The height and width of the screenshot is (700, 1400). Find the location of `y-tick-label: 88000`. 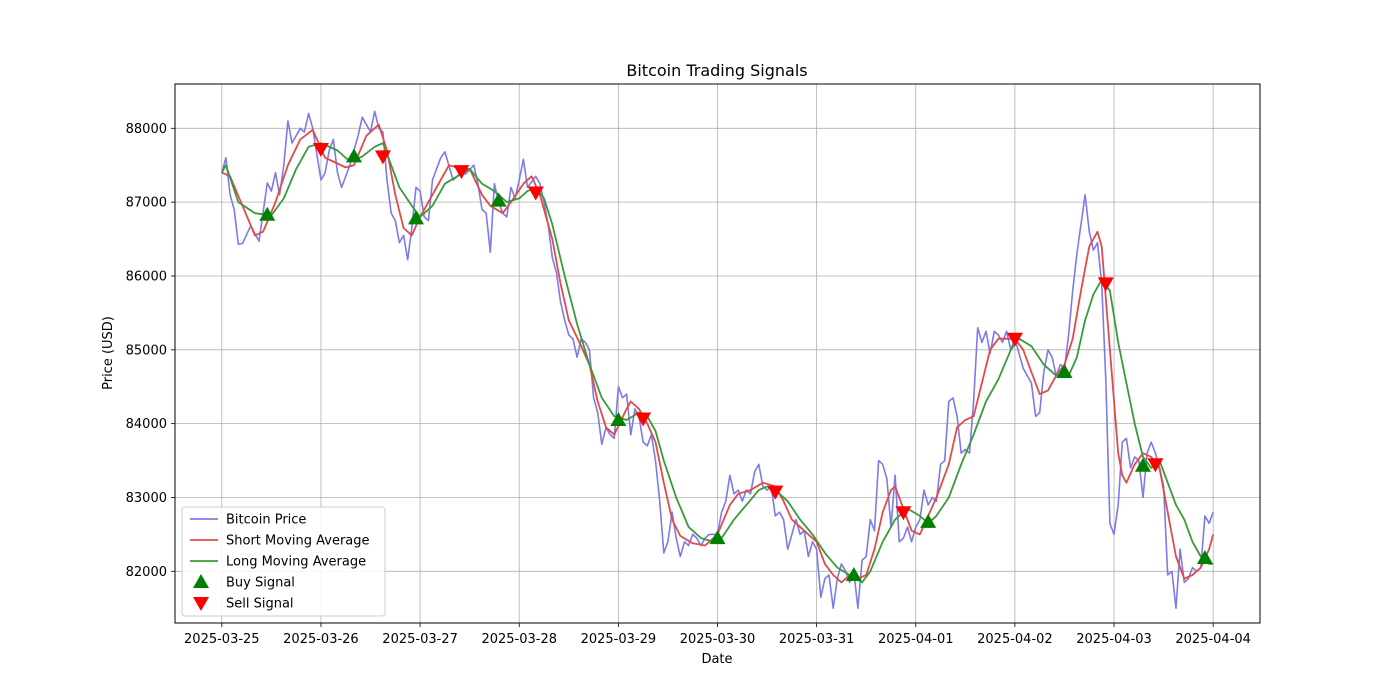

y-tick-label: 88000 is located at coordinates (146, 129).